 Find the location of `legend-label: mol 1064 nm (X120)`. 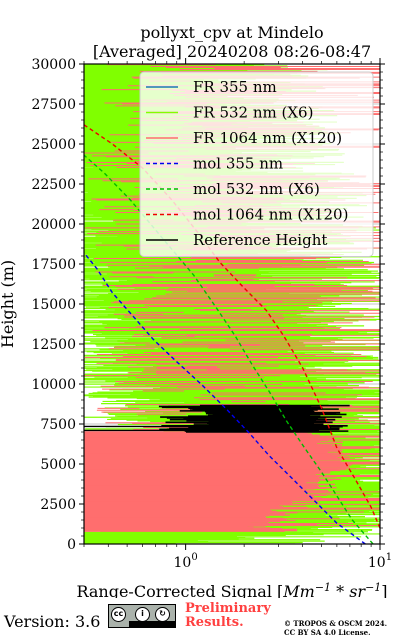

legend-label: mol 1064 nm (X120) is located at coordinates (270, 215).